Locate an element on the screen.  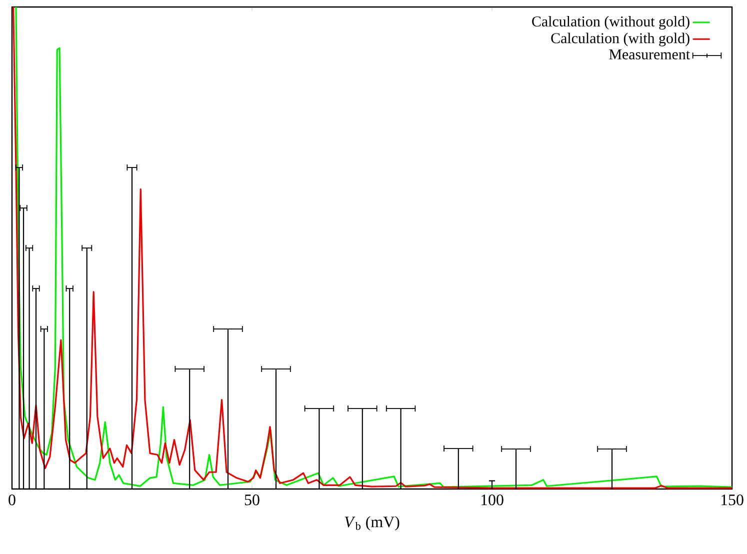
legend-label: Calculation (without gold) is located at coordinates (611, 23).